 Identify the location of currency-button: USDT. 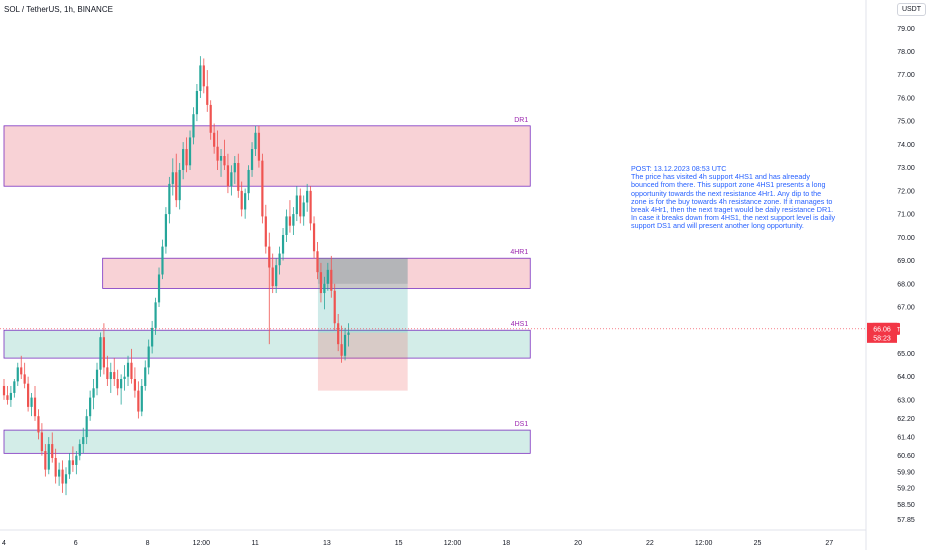
(911, 9).